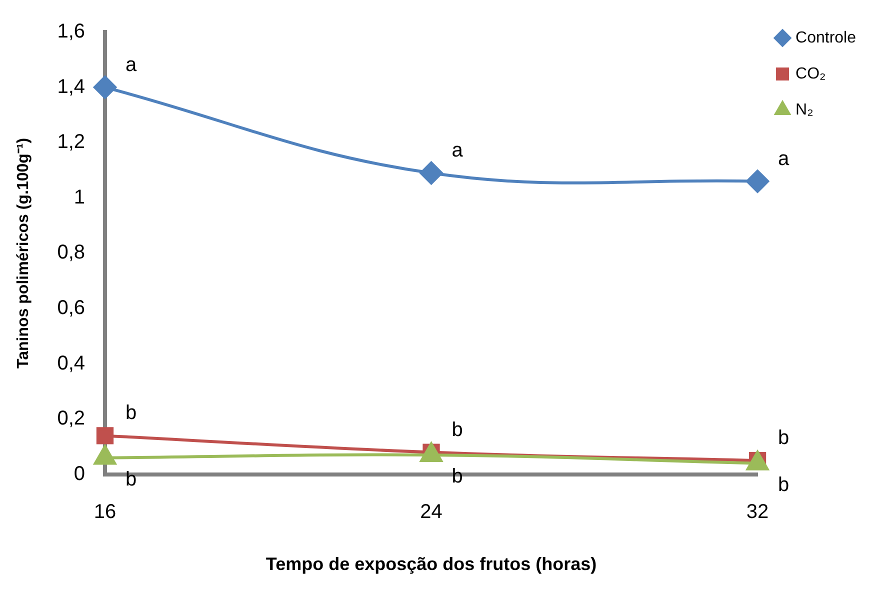 This screenshot has height=590, width=896. Describe the element at coordinates (71, 308) in the screenshot. I see `y-tick-label: 0,6` at that location.